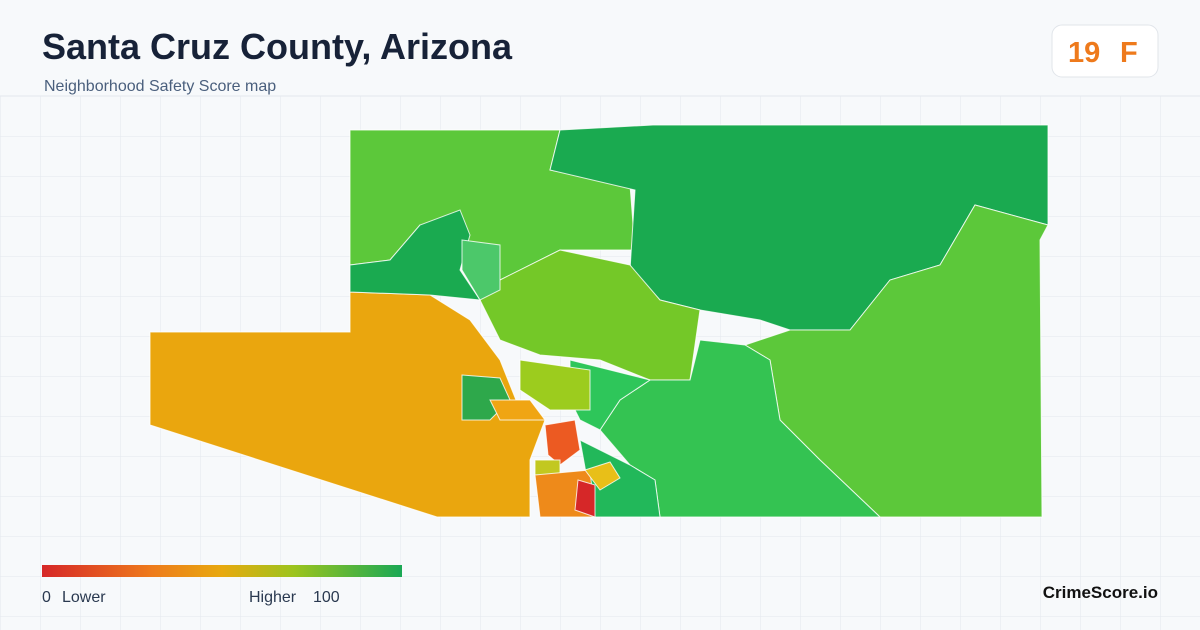  I want to click on legend-max: 100, so click(326, 597).